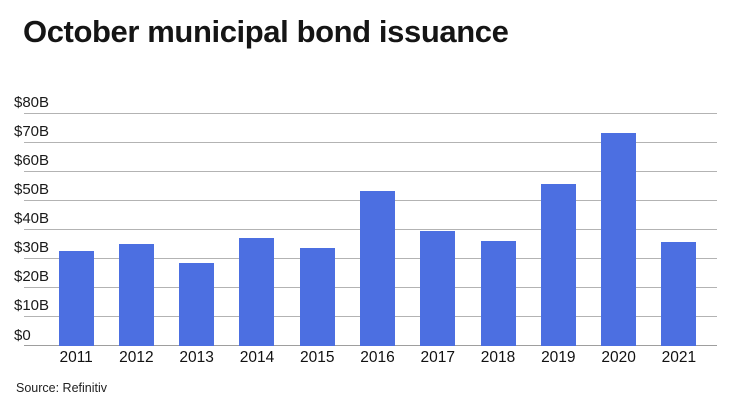 The height and width of the screenshot is (416, 740). Describe the element at coordinates (32, 277) in the screenshot. I see `y-tick-label: $20B` at that location.